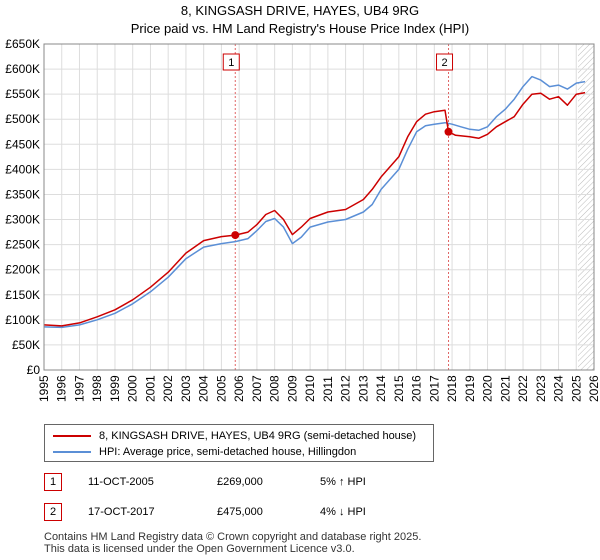 The height and width of the screenshot is (560, 600). I want to click on y-tick-label: £200K, so click(22, 270).